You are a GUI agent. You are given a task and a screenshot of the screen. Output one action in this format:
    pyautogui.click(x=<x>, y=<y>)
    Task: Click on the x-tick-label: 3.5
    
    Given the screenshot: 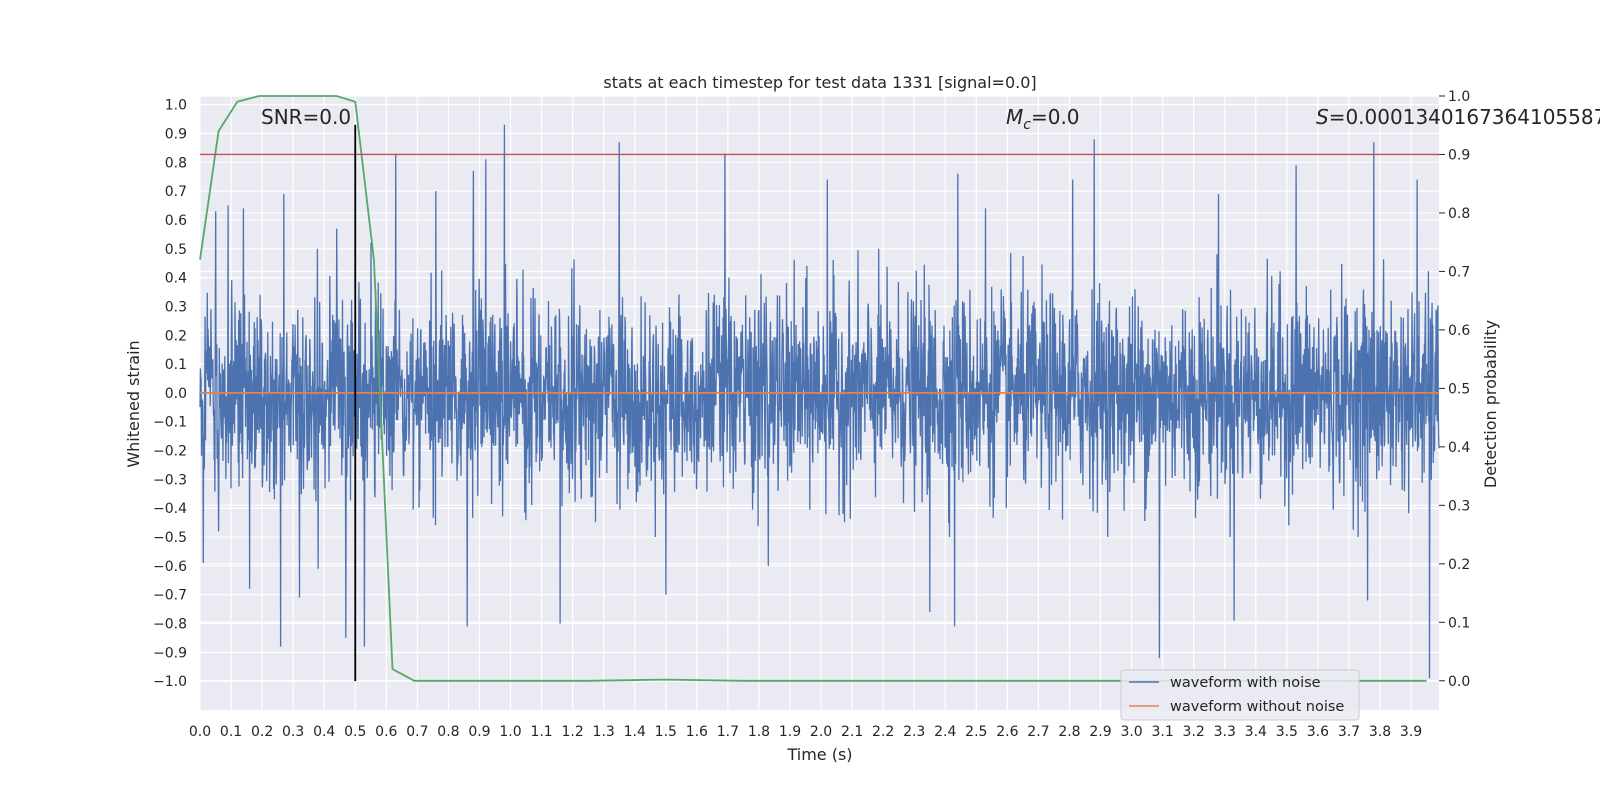 What is the action you would take?
    pyautogui.click(x=1287, y=732)
    